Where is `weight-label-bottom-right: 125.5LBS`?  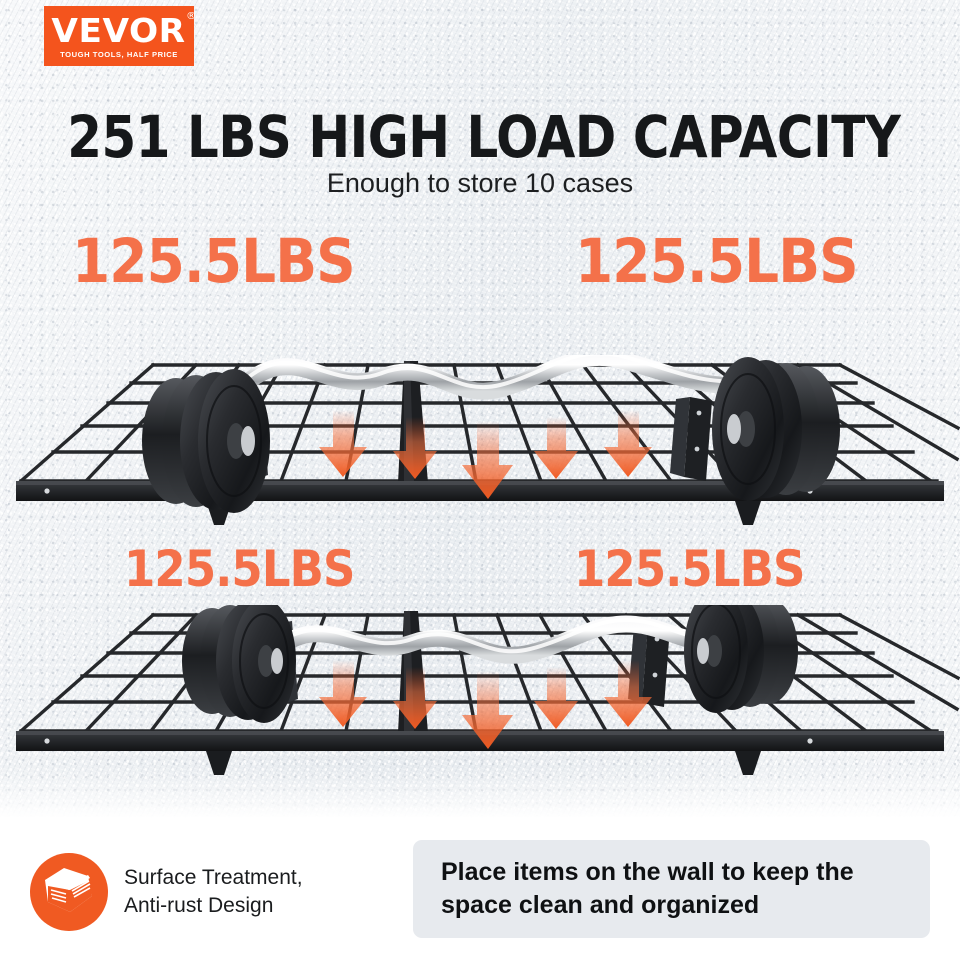 weight-label-bottom-right: 125.5LBS is located at coordinates (689, 569).